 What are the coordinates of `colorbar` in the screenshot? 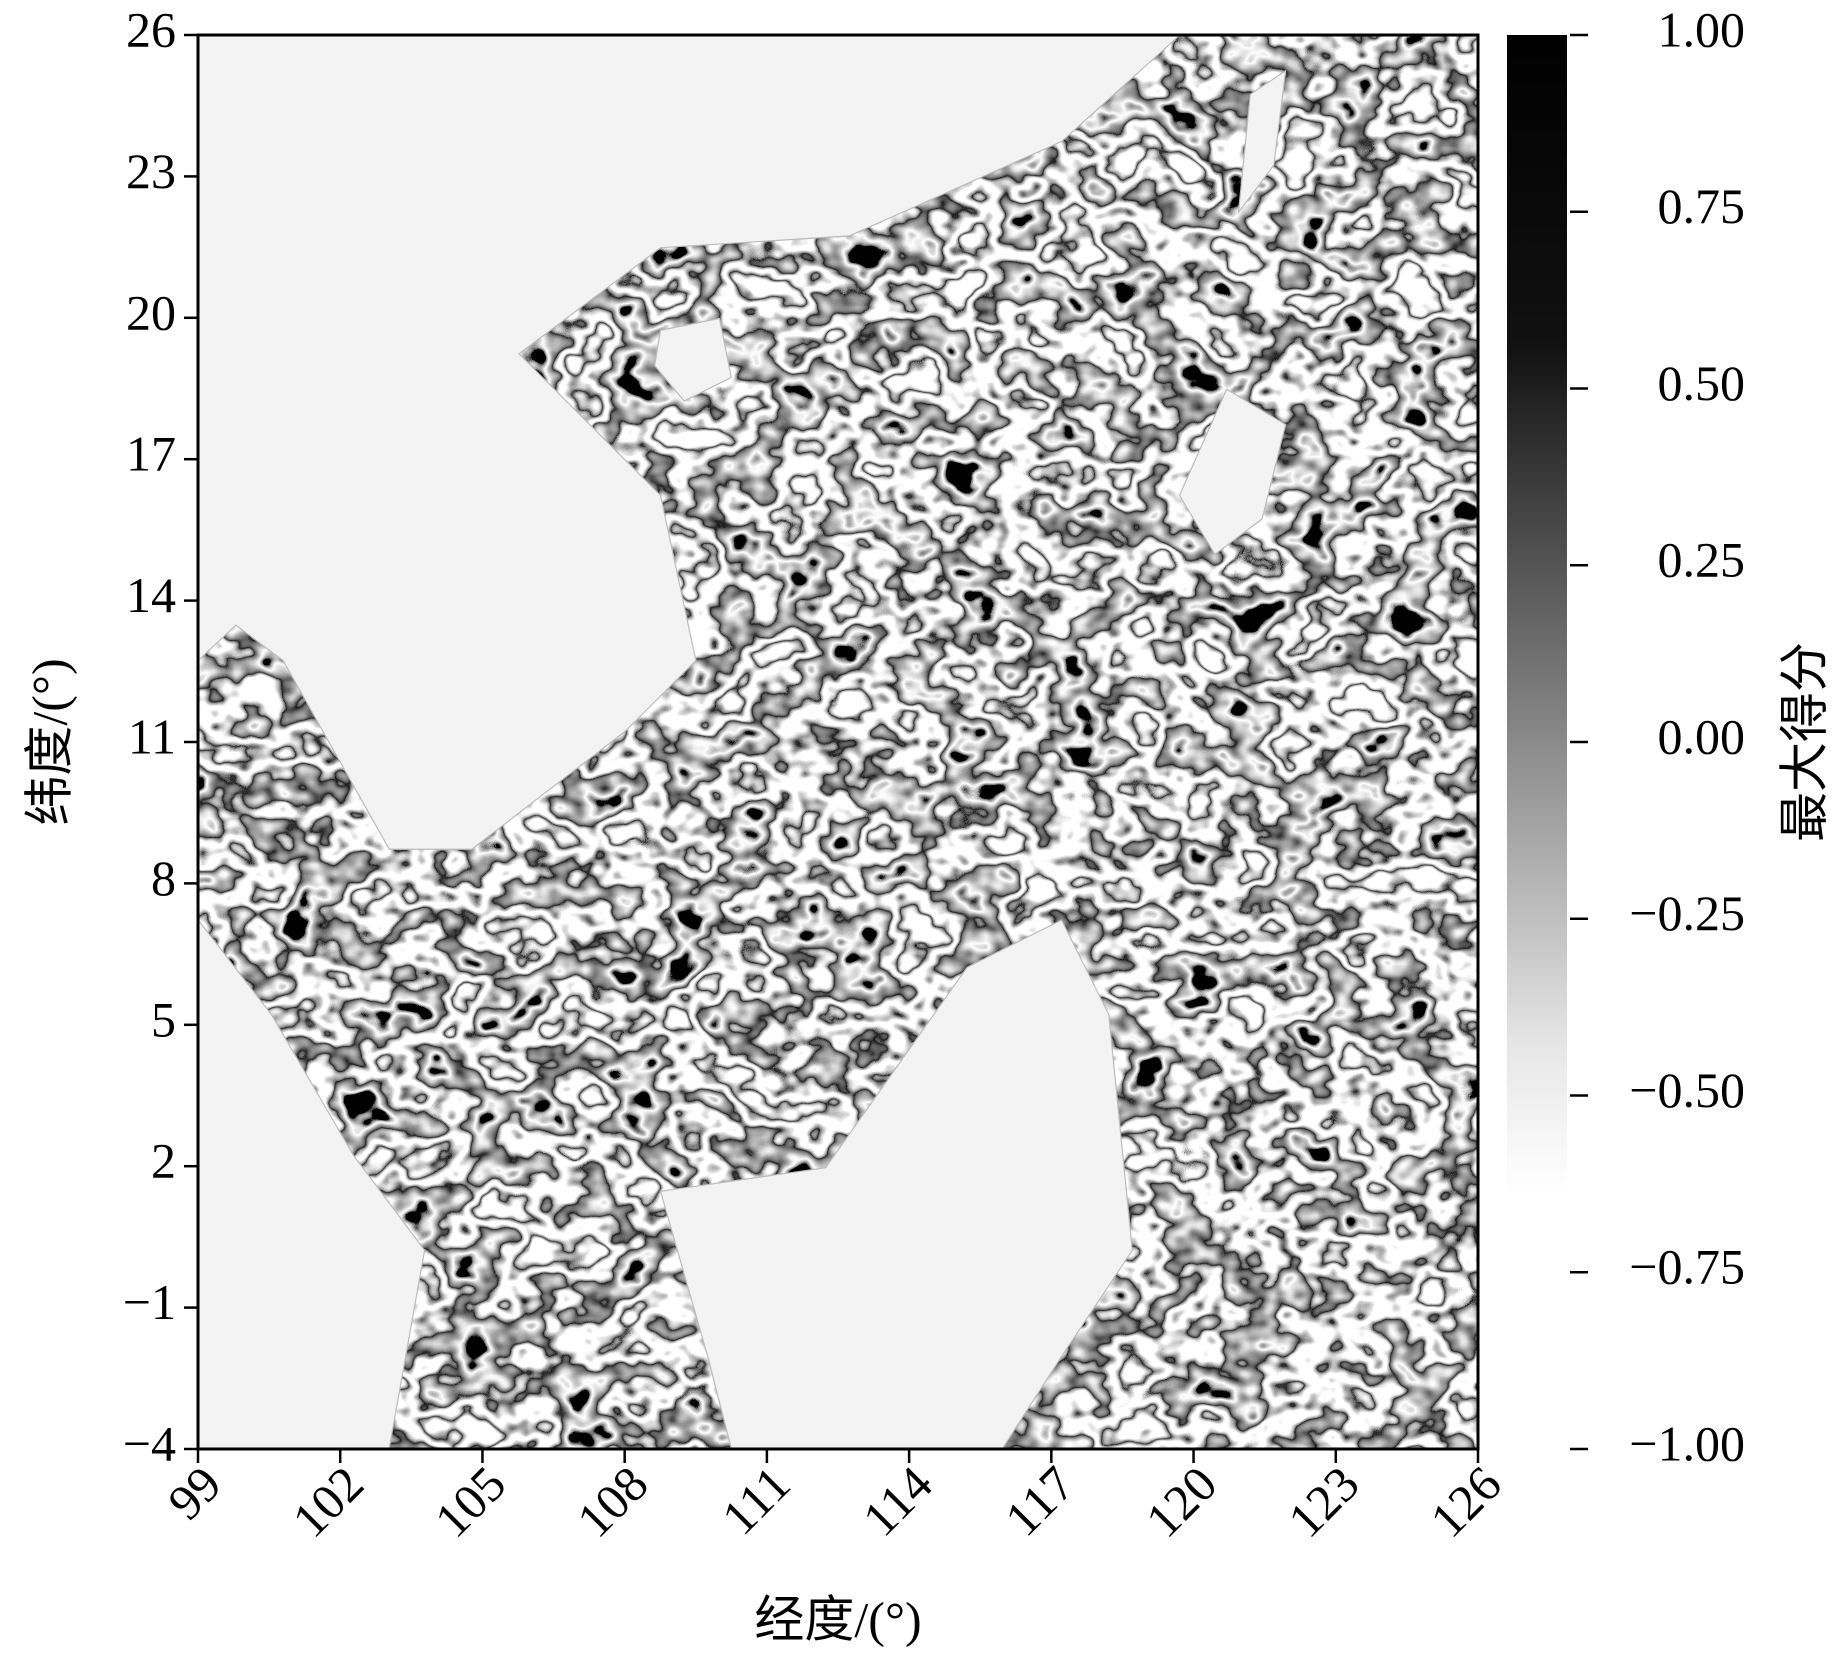 It's located at (1537, 742).